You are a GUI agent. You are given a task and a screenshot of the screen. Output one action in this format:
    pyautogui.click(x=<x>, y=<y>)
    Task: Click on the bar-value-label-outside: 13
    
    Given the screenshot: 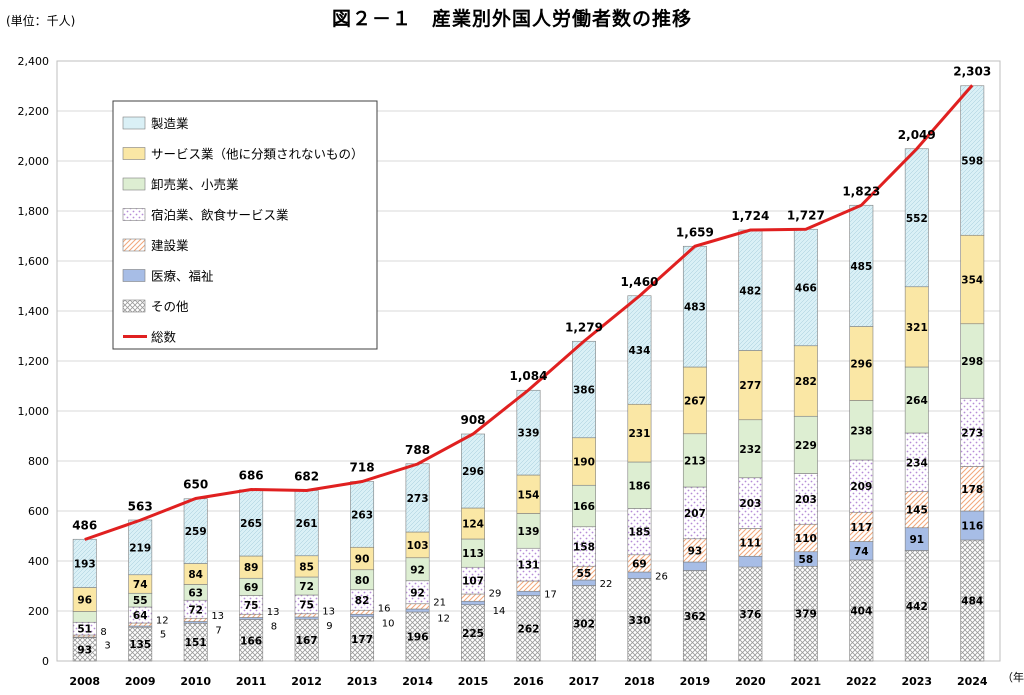 What is the action you would take?
    pyautogui.click(x=273, y=612)
    